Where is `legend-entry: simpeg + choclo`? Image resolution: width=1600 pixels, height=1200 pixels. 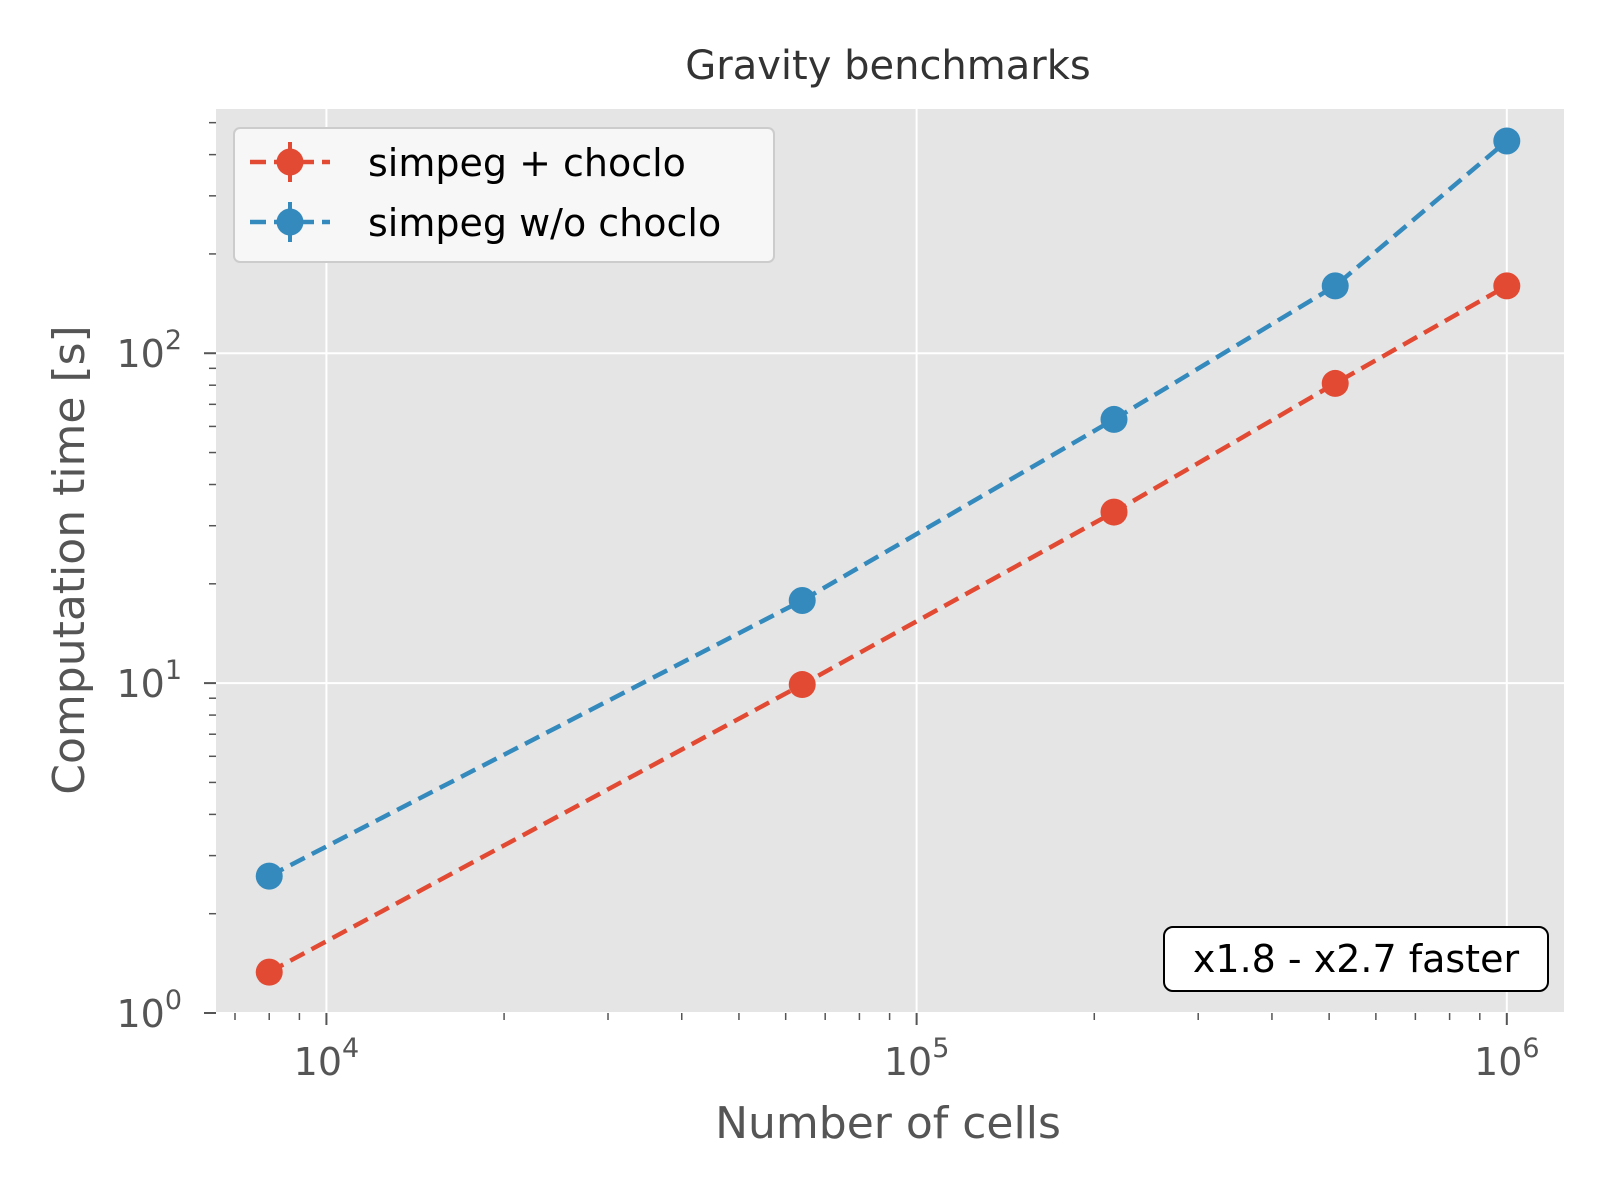
legend-entry: simpeg + choclo is located at coordinates (468, 163).